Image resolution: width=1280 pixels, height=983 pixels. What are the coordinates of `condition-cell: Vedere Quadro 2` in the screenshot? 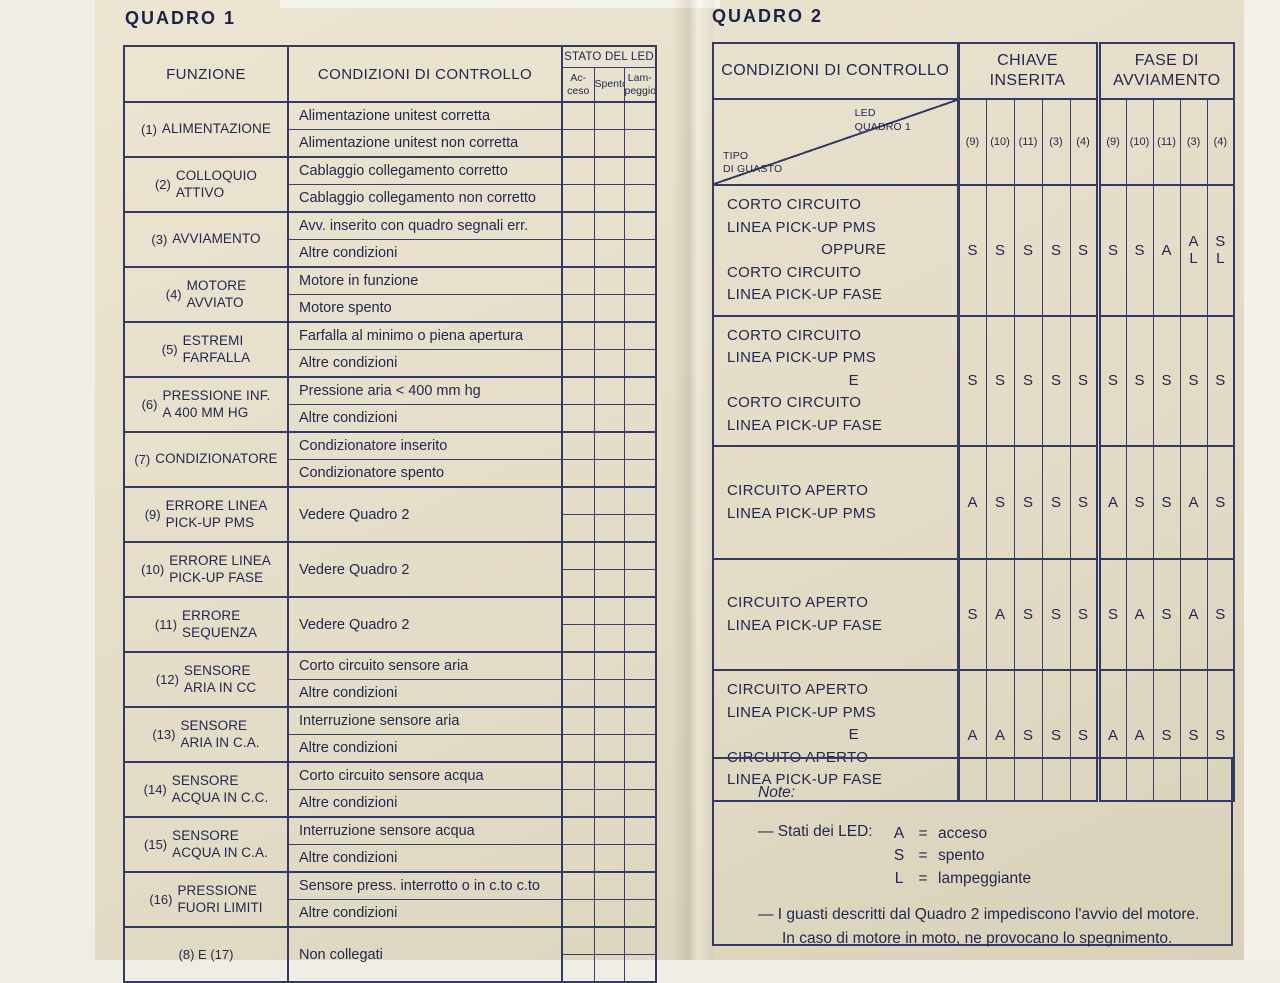 It's located at (425, 514).